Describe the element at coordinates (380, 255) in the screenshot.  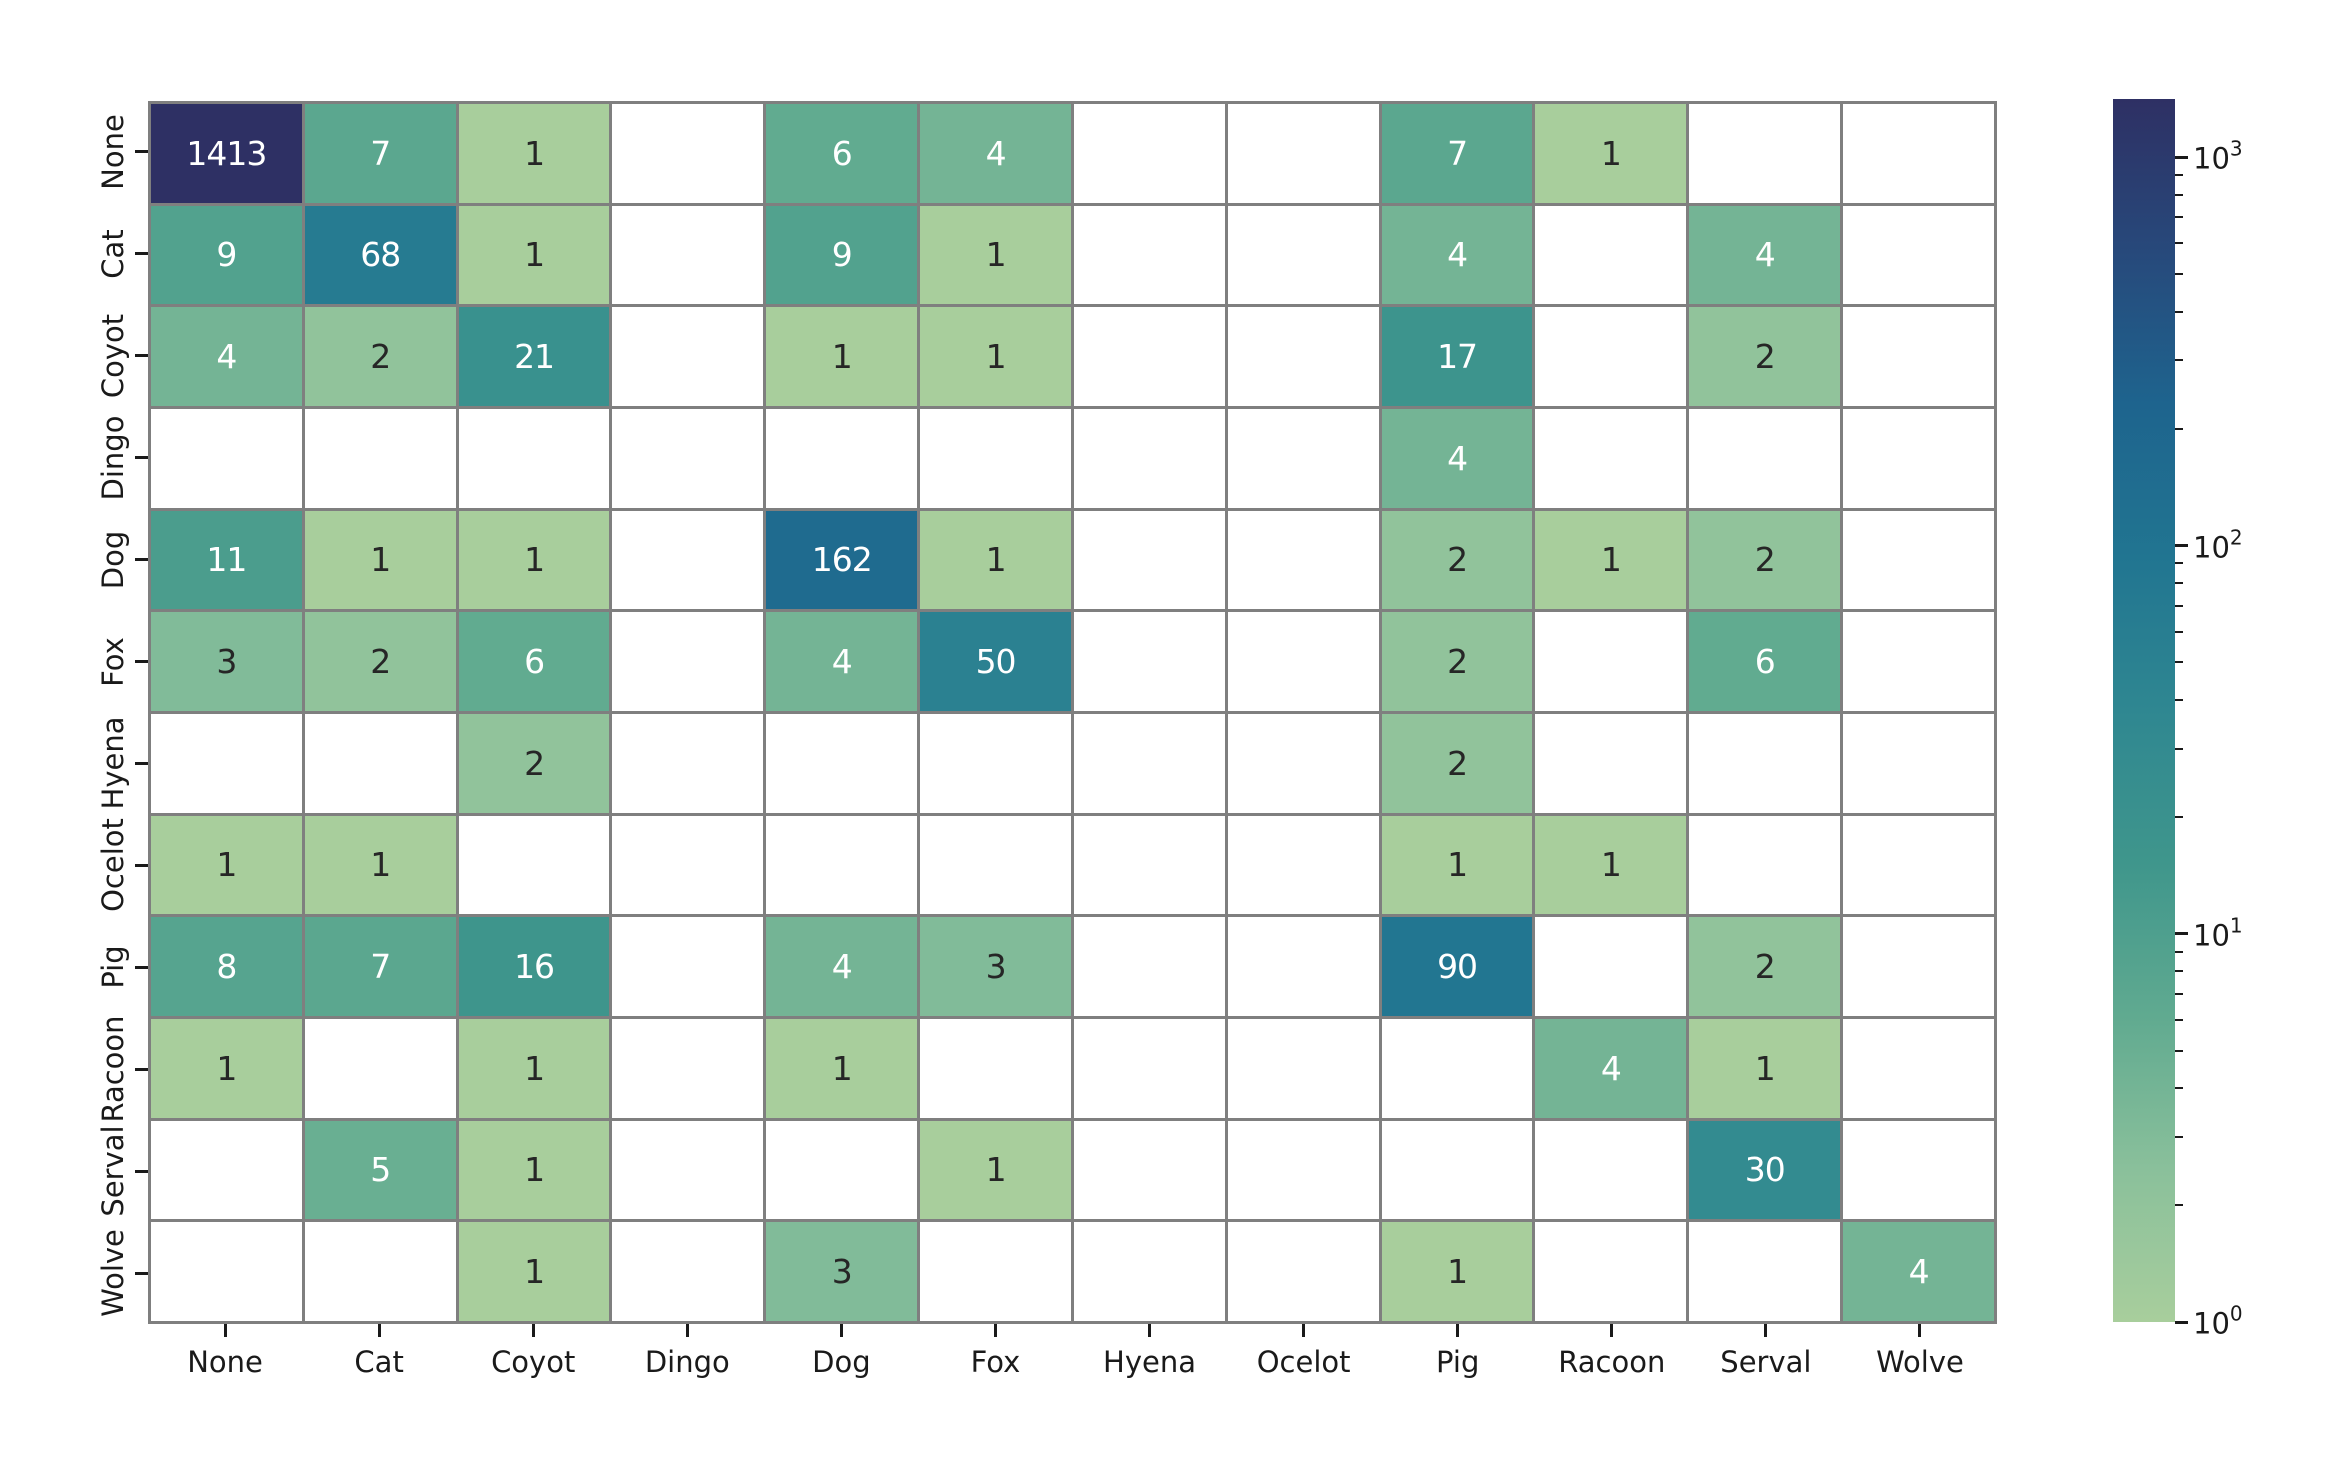
I see `heatmap-cell-Cat-Cat: 68` at that location.